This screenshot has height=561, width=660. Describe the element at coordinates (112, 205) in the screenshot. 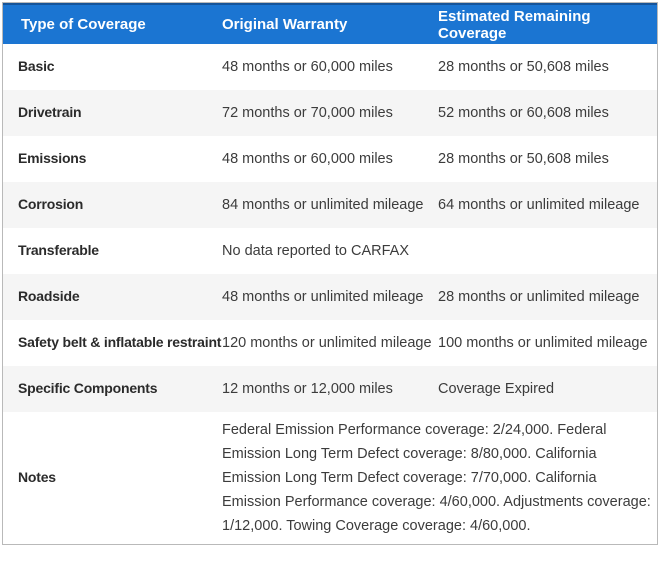

I see `coverage-type-cell: Corrosion` at that location.